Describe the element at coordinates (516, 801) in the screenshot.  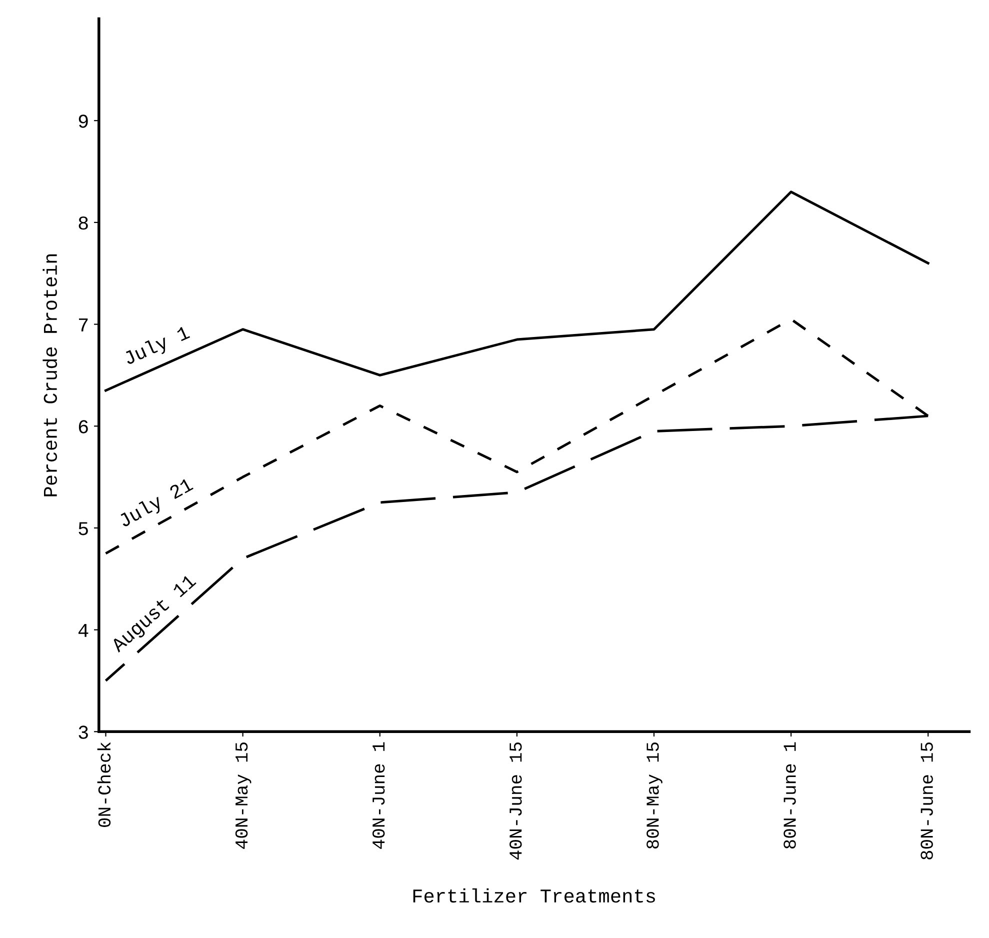
I see `x-tick-label: 40N-June 15` at that location.